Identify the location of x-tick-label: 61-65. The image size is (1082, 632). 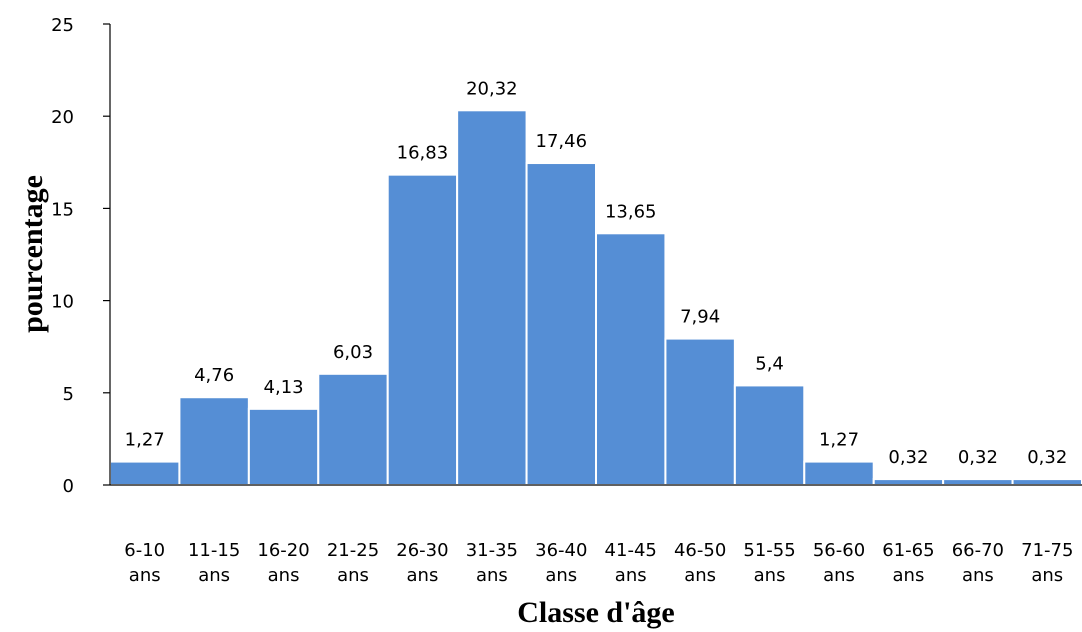
(908, 550).